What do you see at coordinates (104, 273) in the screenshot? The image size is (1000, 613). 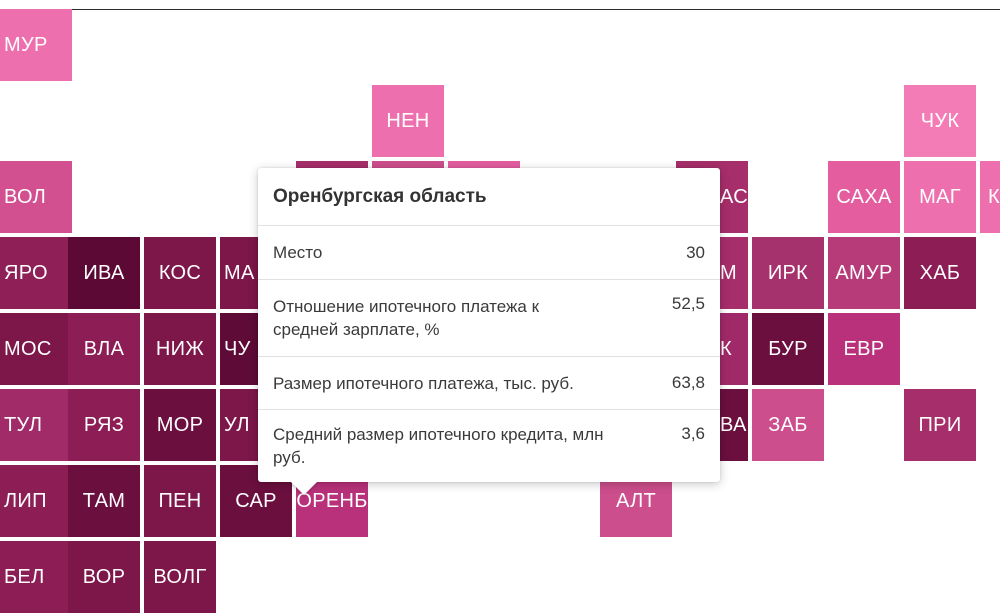 I see `region-tile-iva: ИВА` at bounding box center [104, 273].